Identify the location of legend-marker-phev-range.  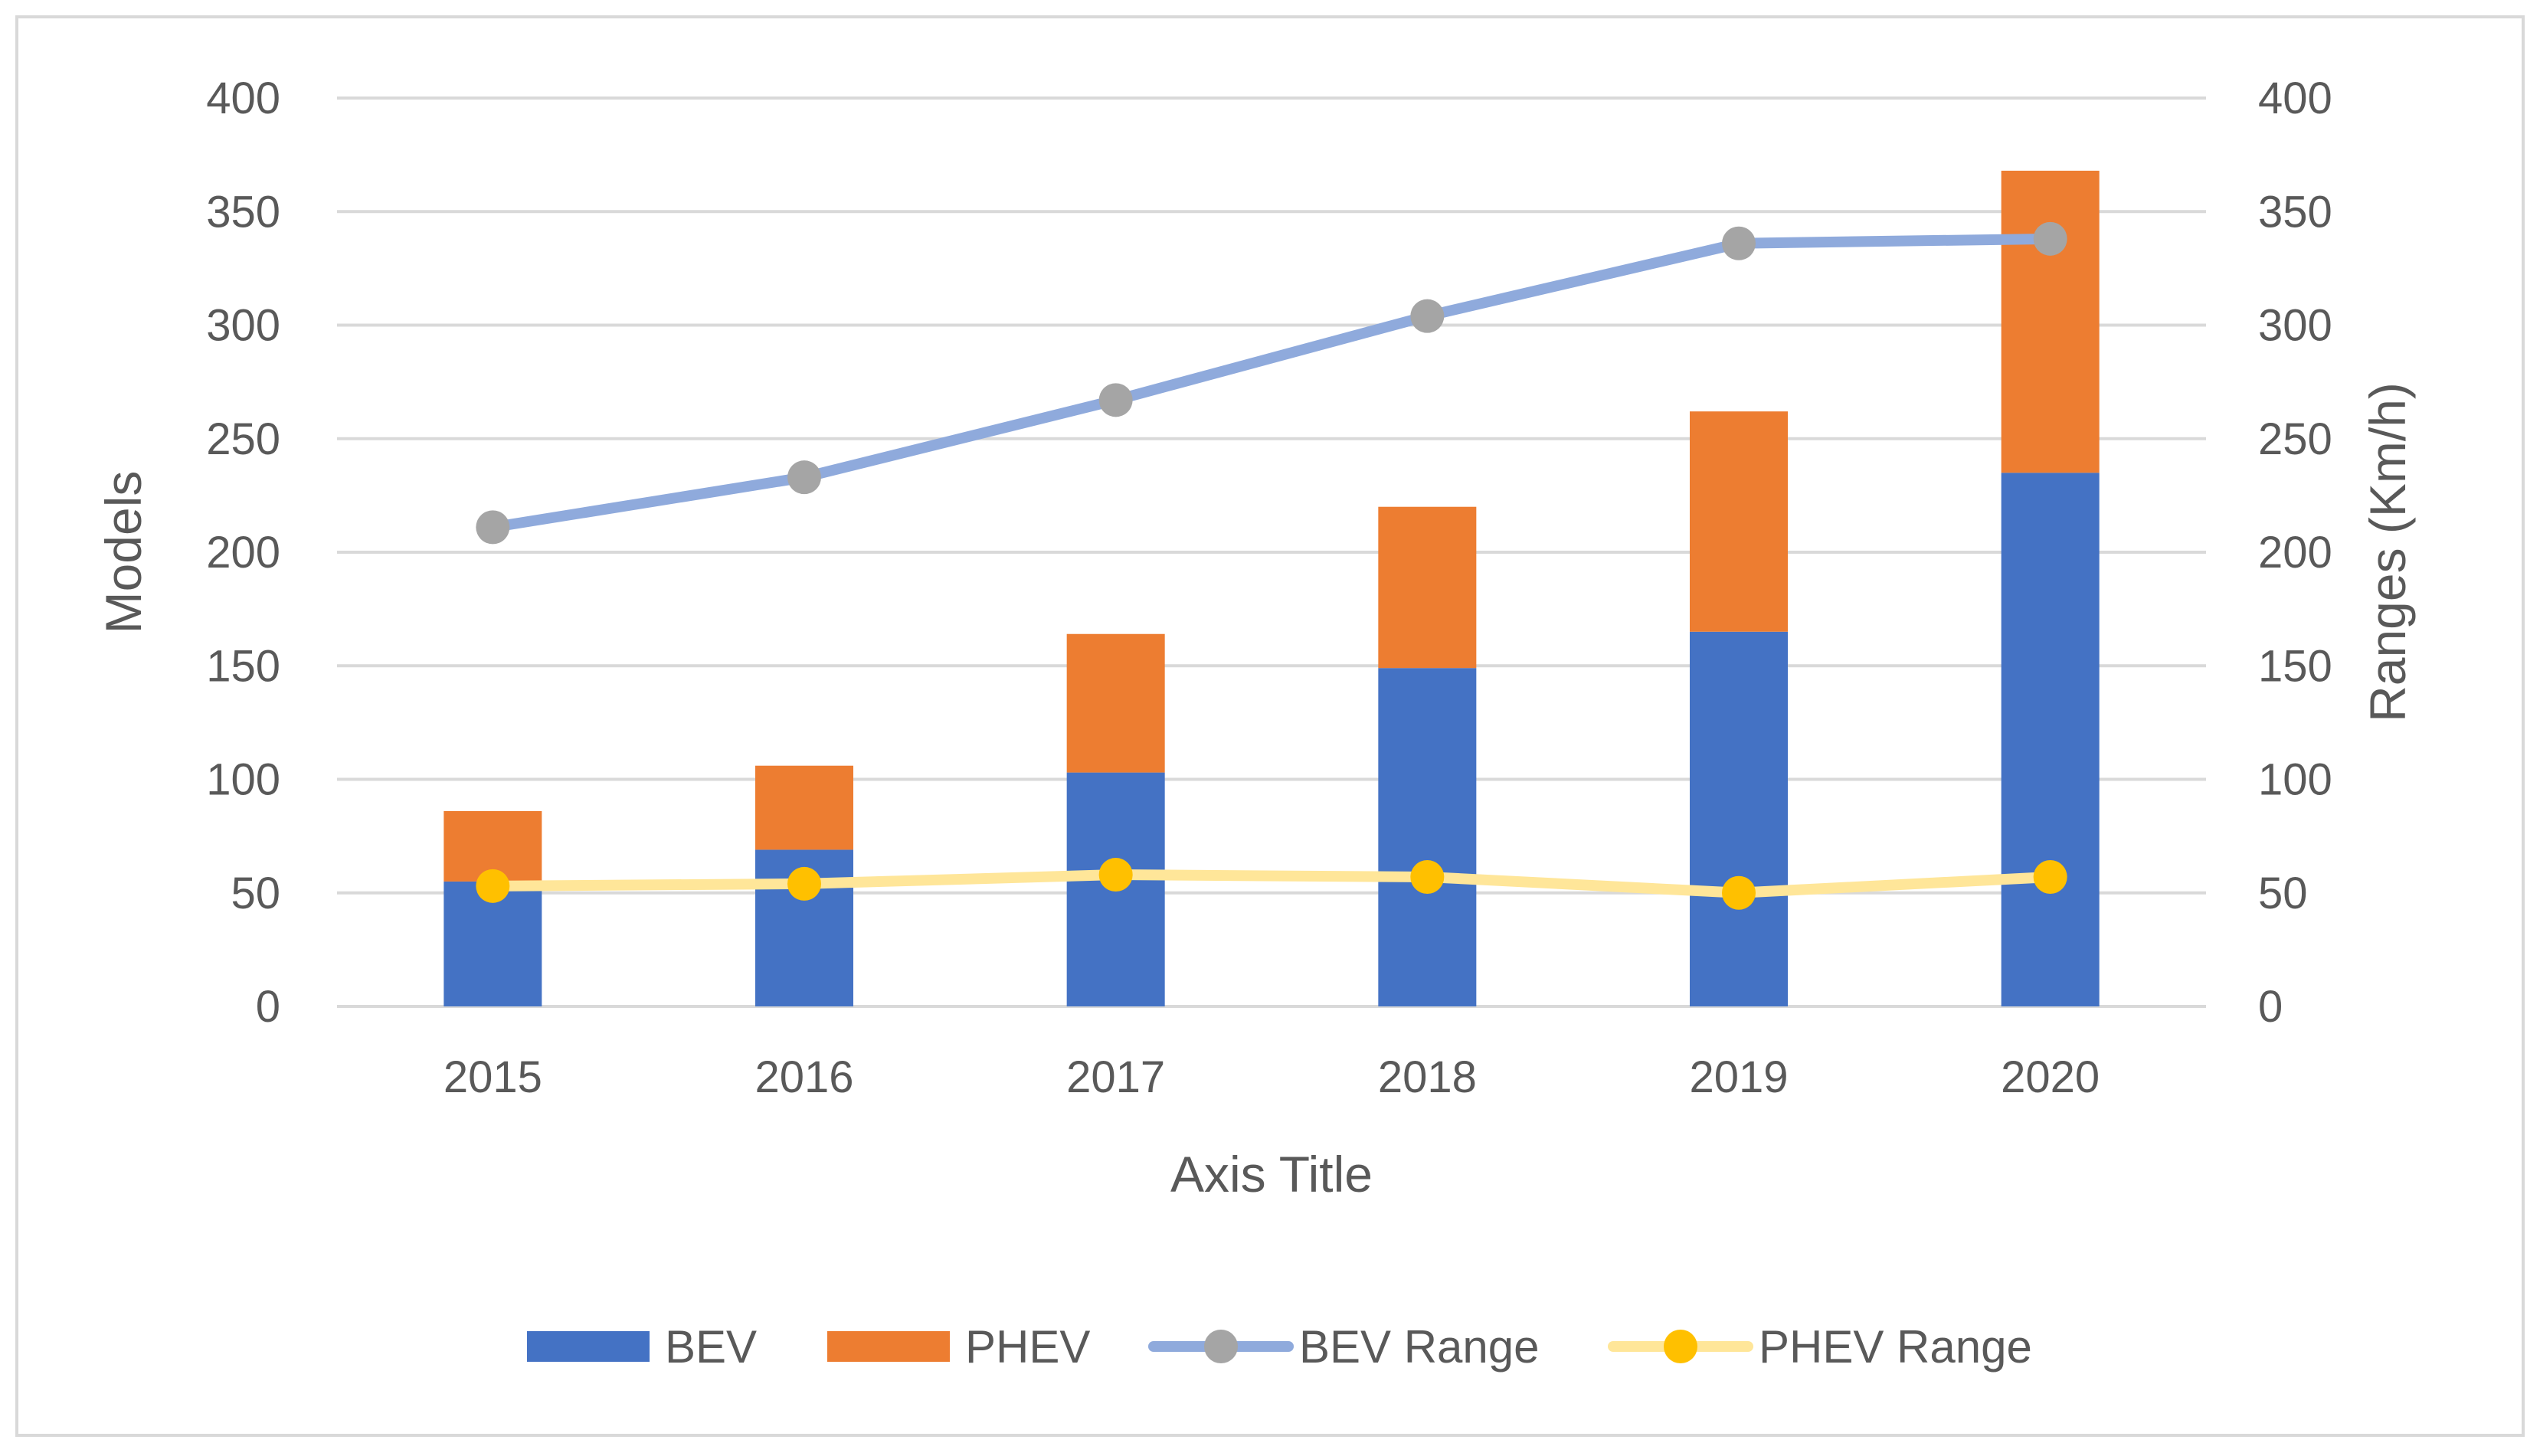
(1680, 1346).